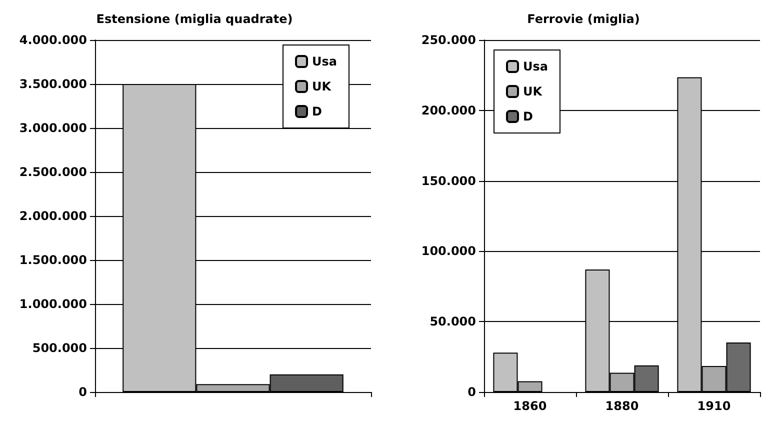  I want to click on y-tick-label: 150.000, so click(448, 181).